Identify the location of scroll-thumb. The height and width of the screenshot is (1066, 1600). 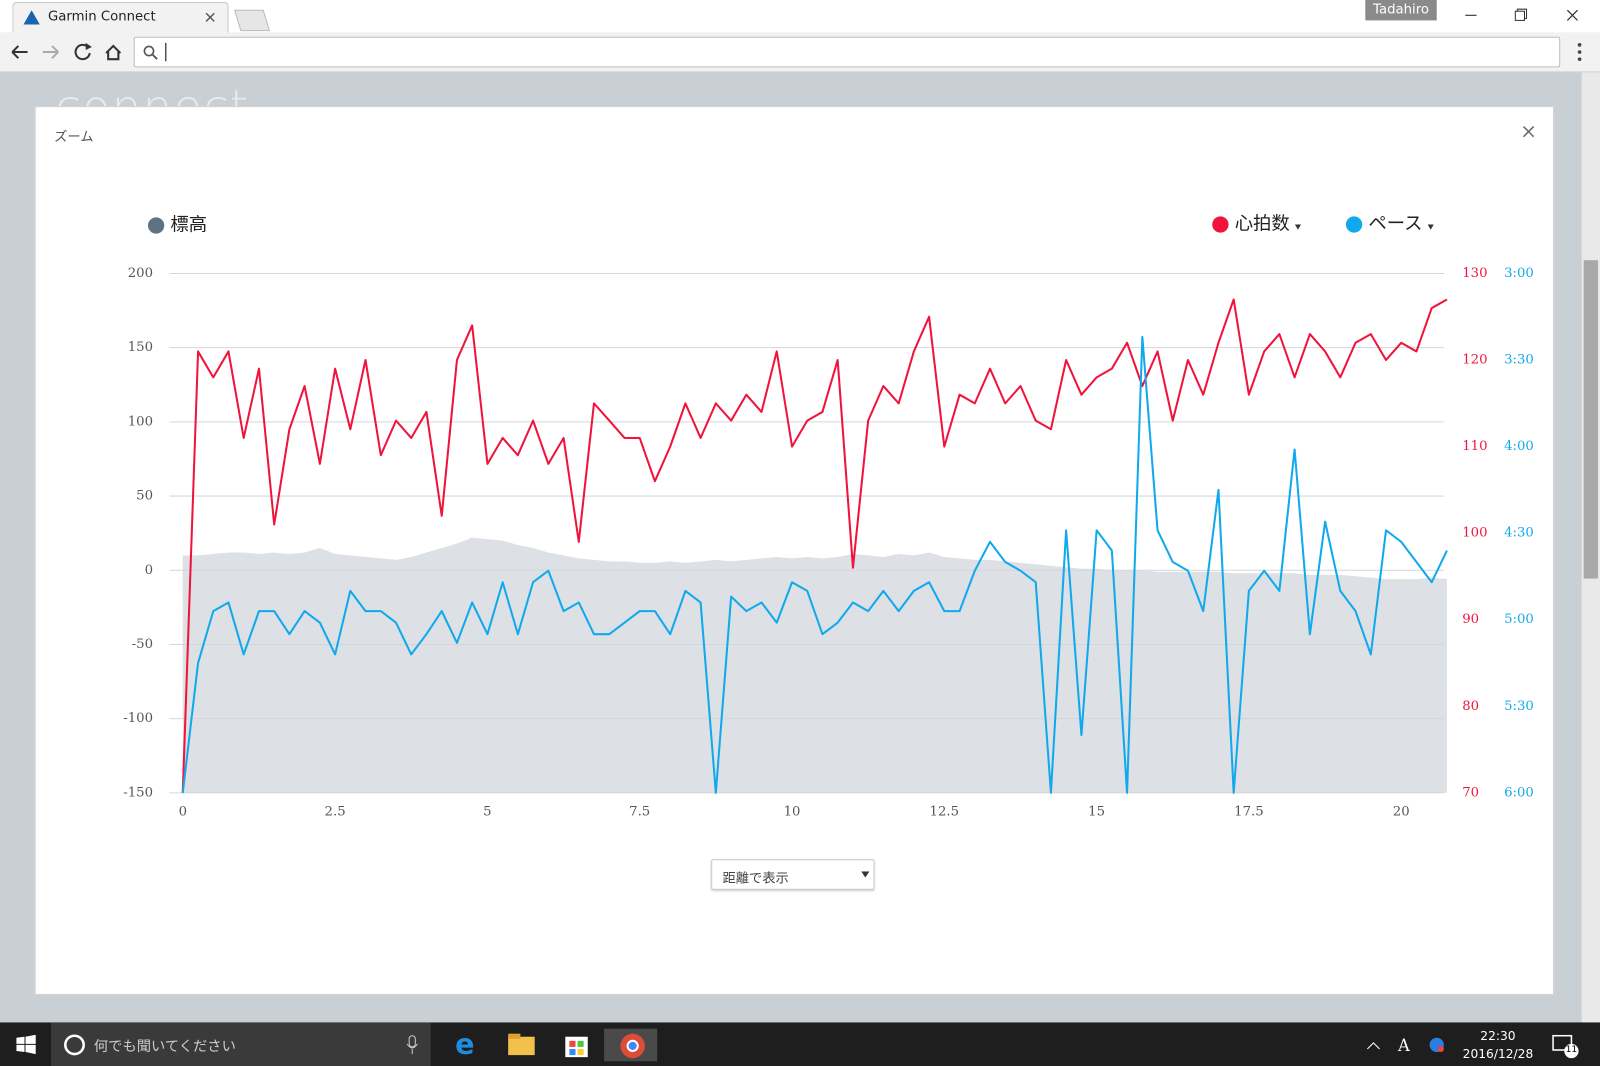
(1590, 419).